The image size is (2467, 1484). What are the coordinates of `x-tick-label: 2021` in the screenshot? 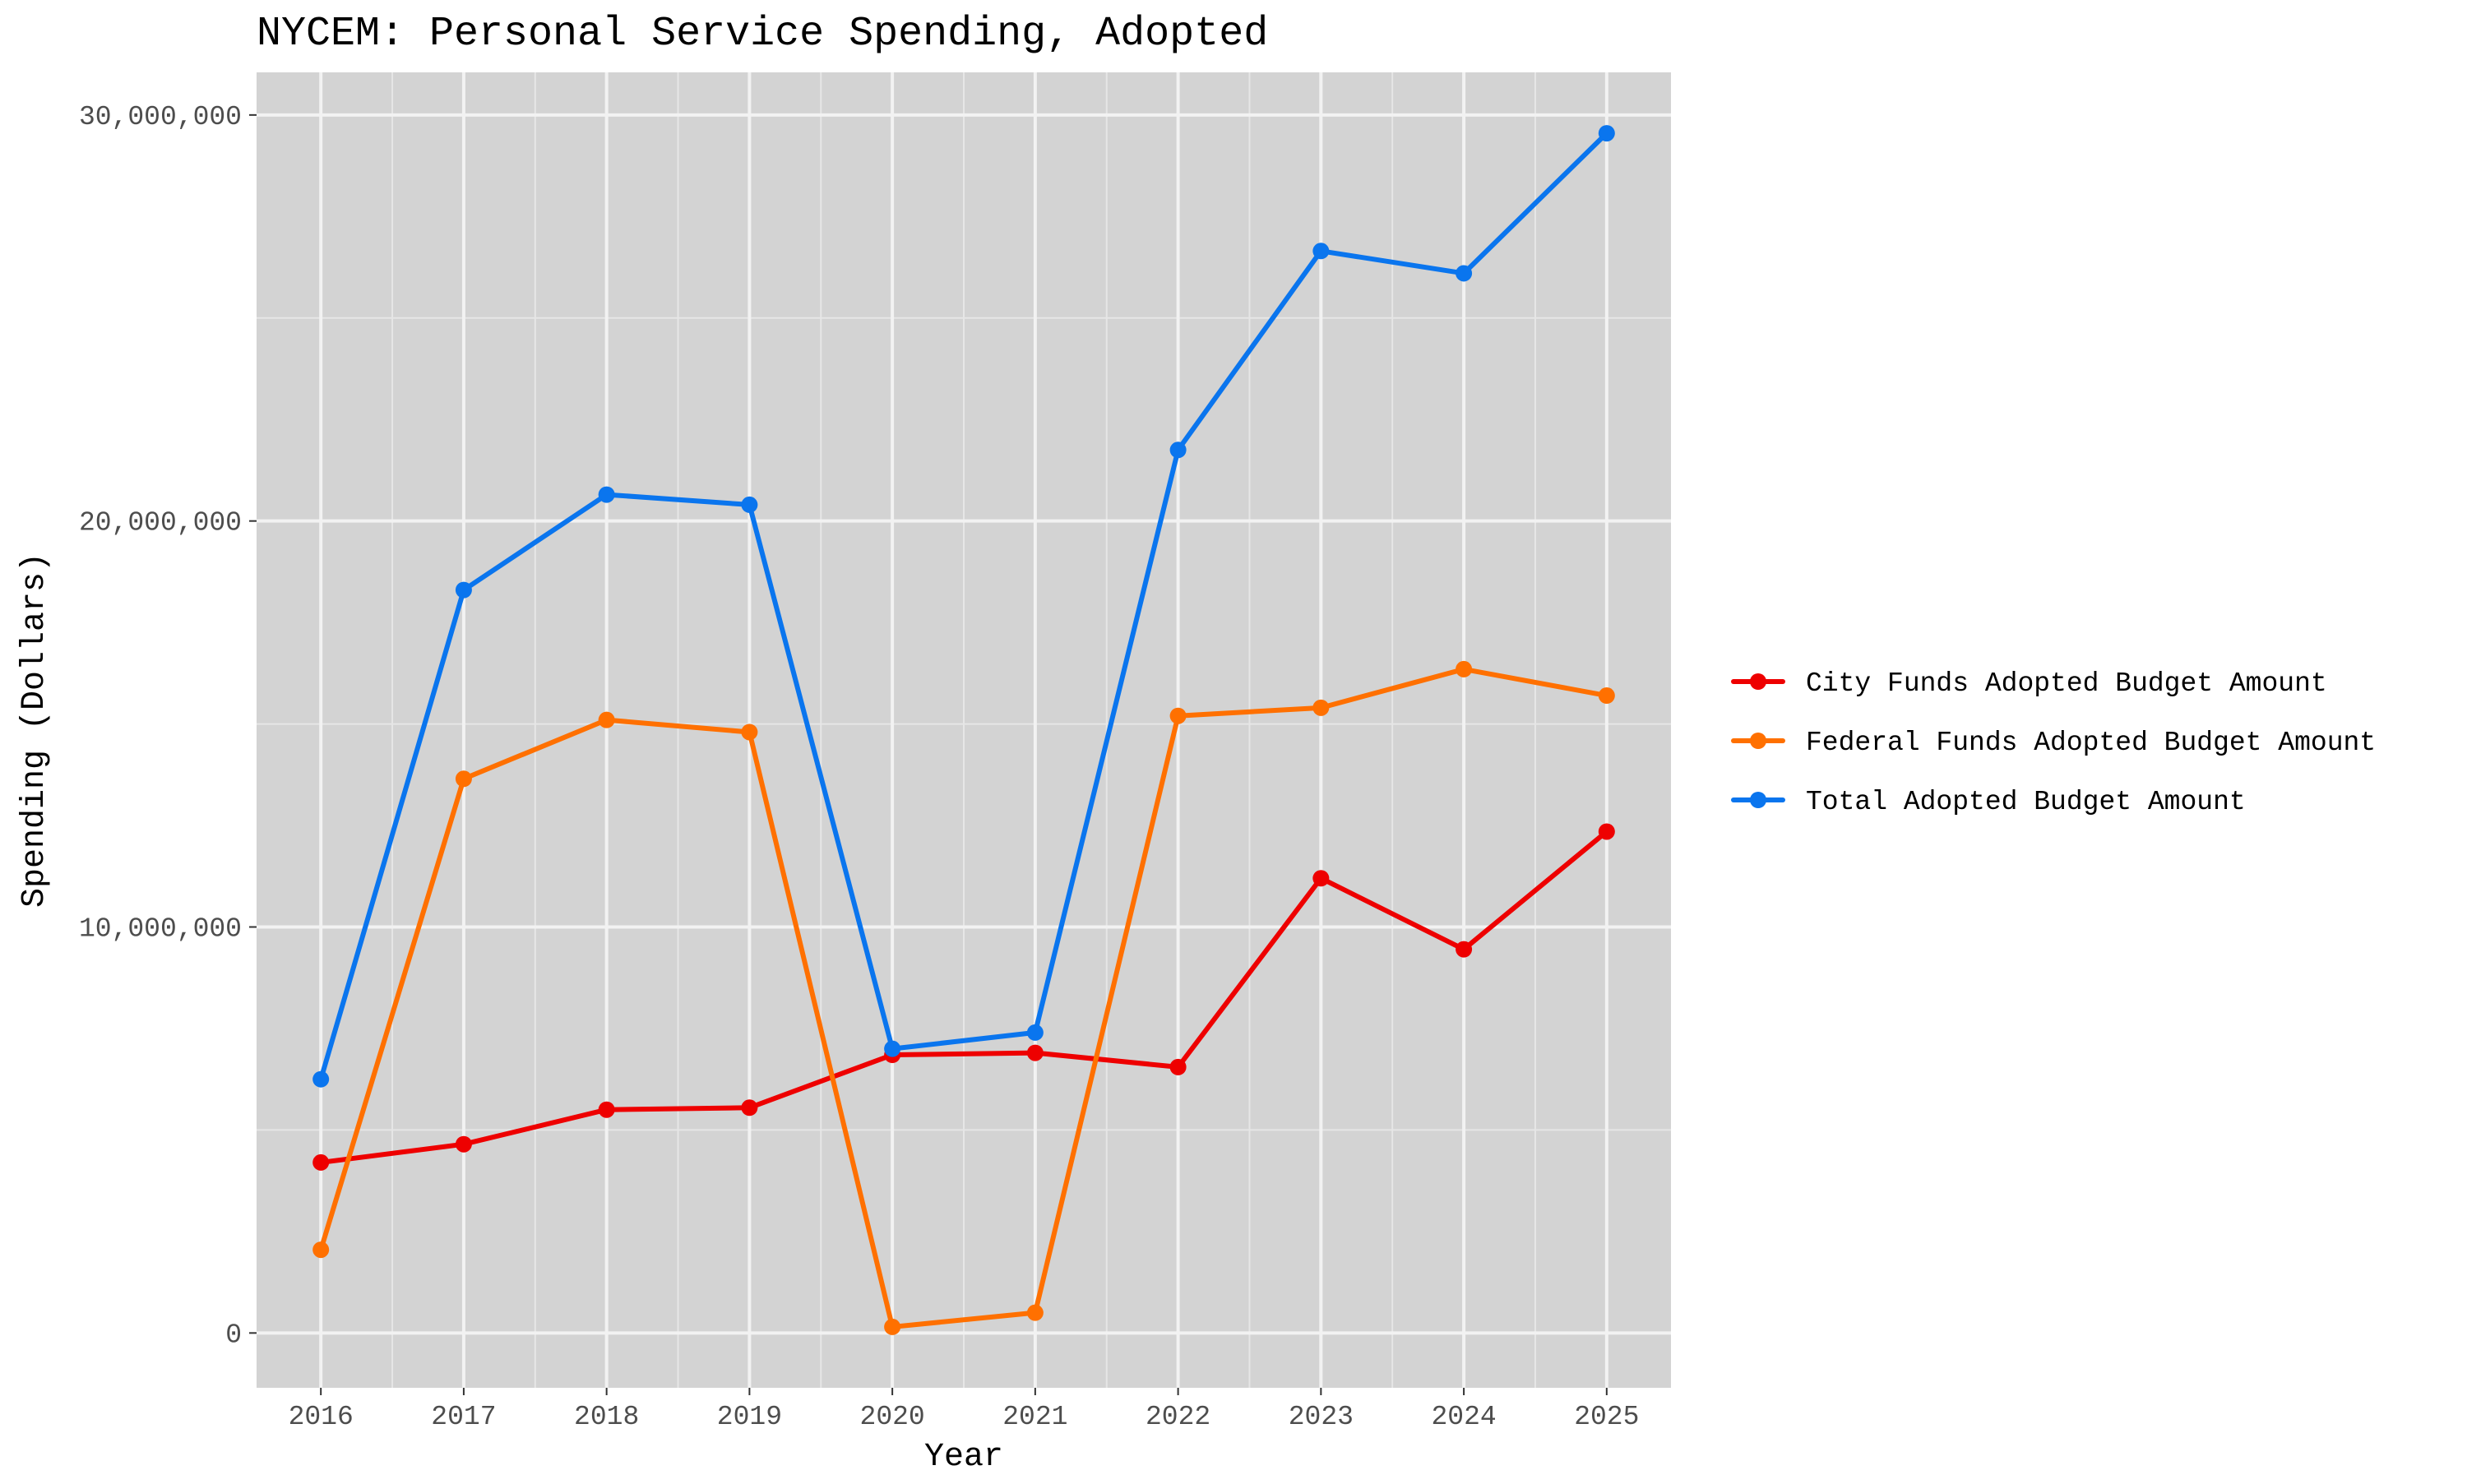 It's located at (1035, 1417).